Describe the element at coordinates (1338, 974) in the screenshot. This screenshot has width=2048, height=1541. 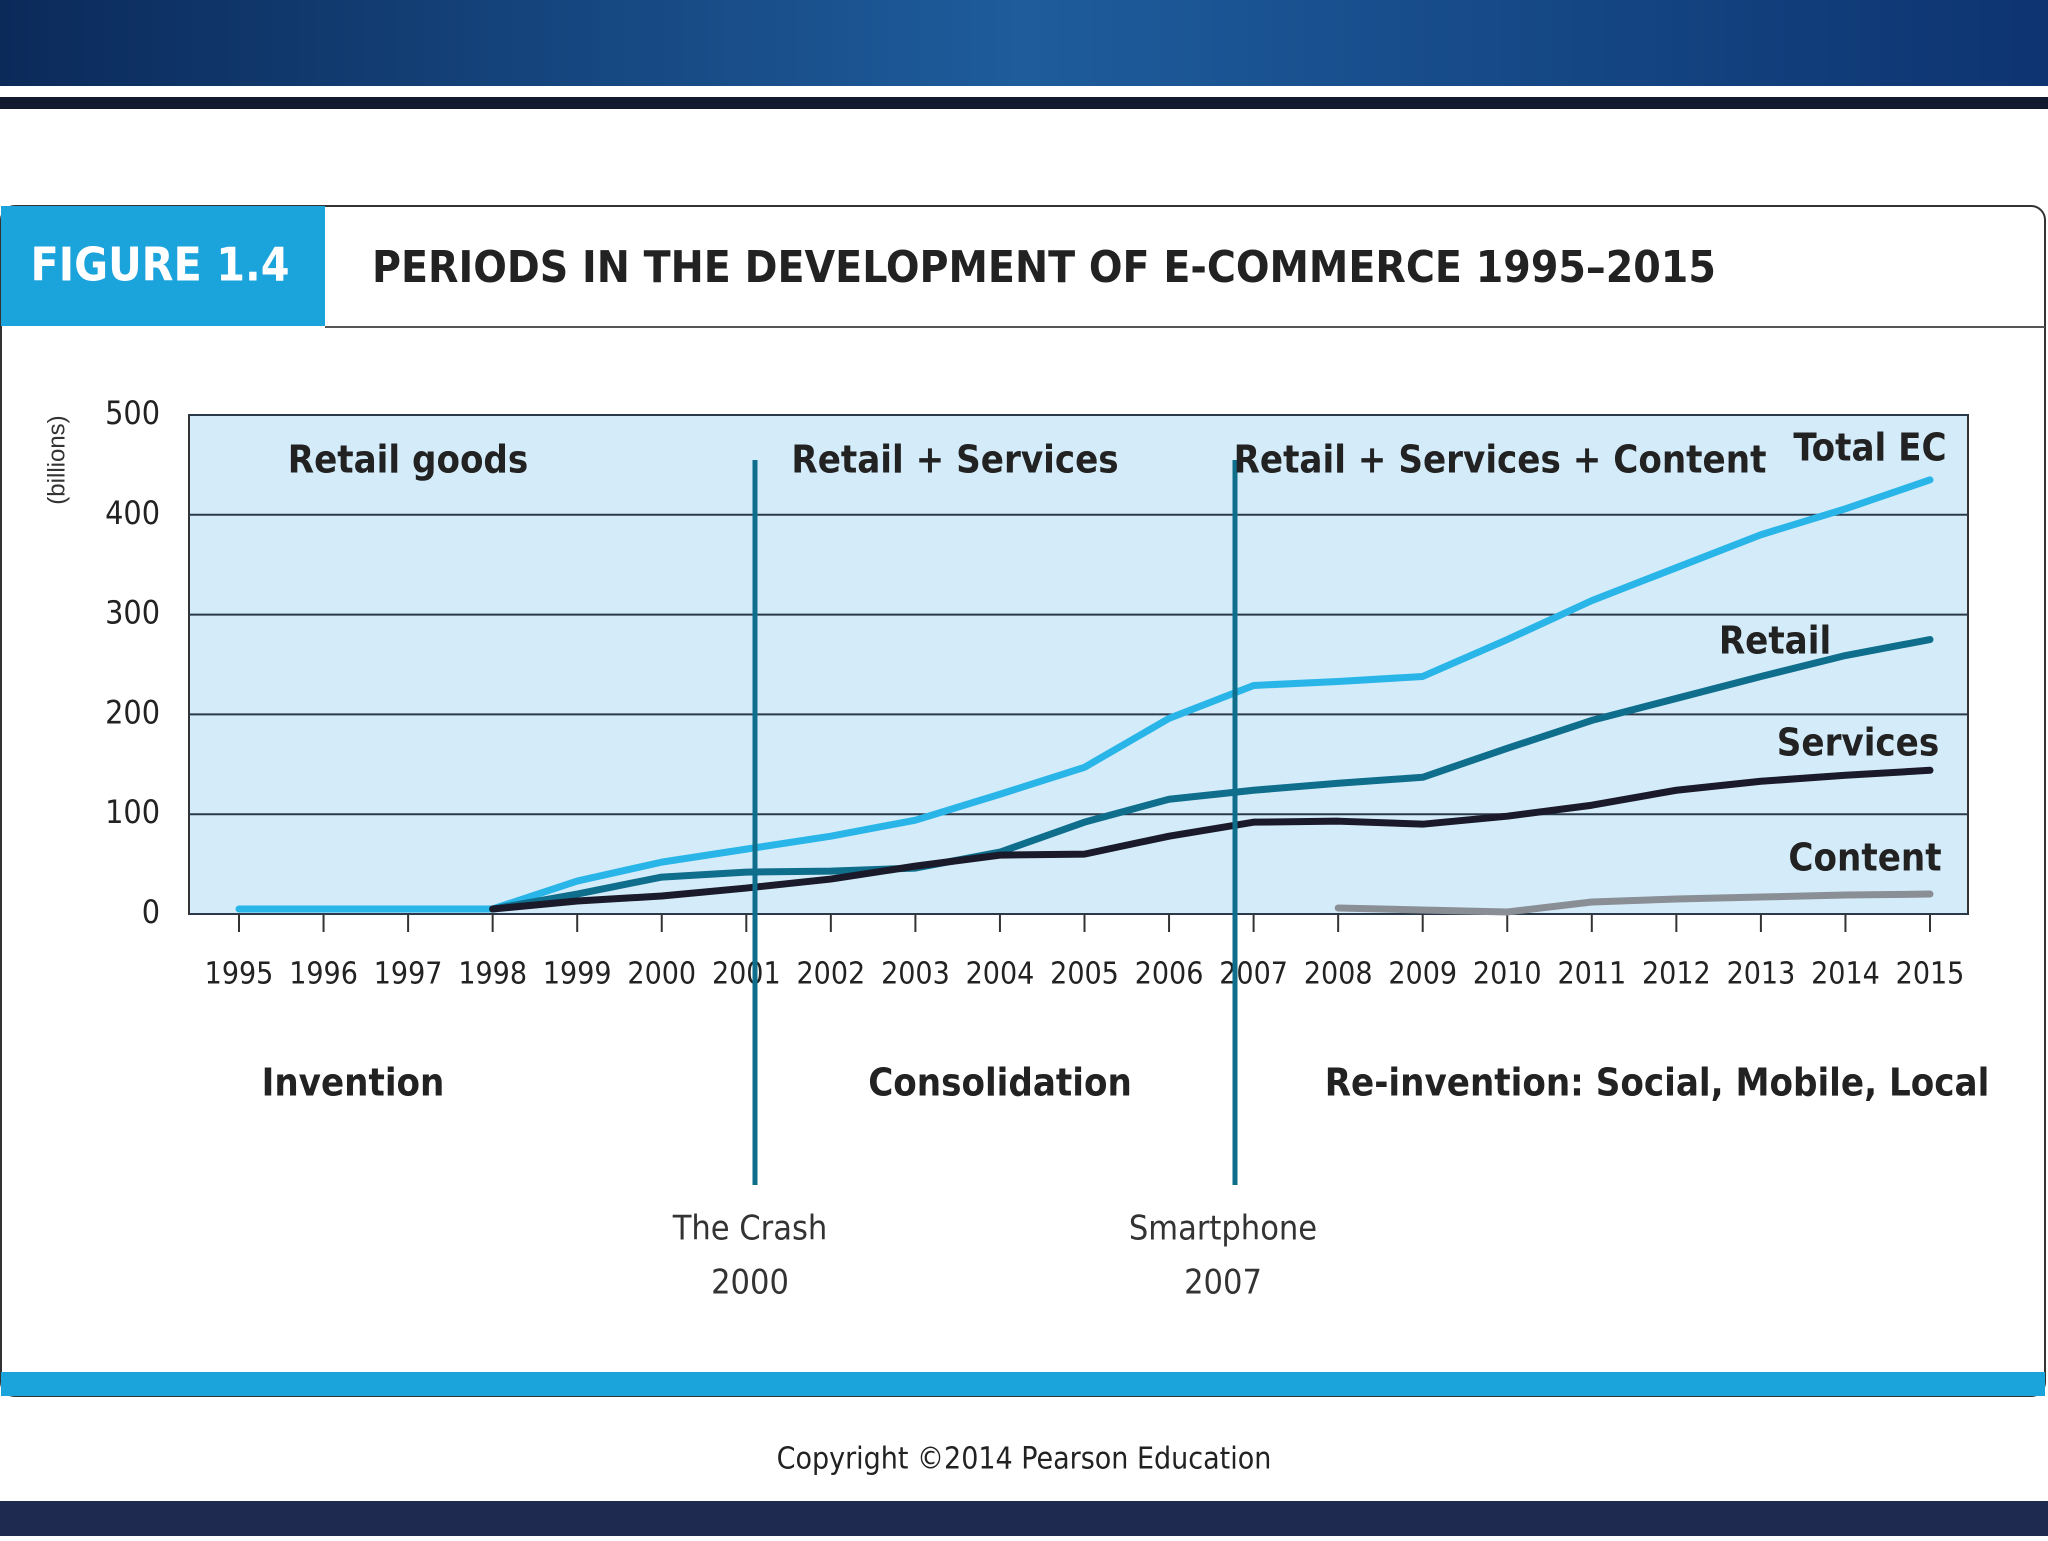
I see `x-tick-label: 2008` at that location.